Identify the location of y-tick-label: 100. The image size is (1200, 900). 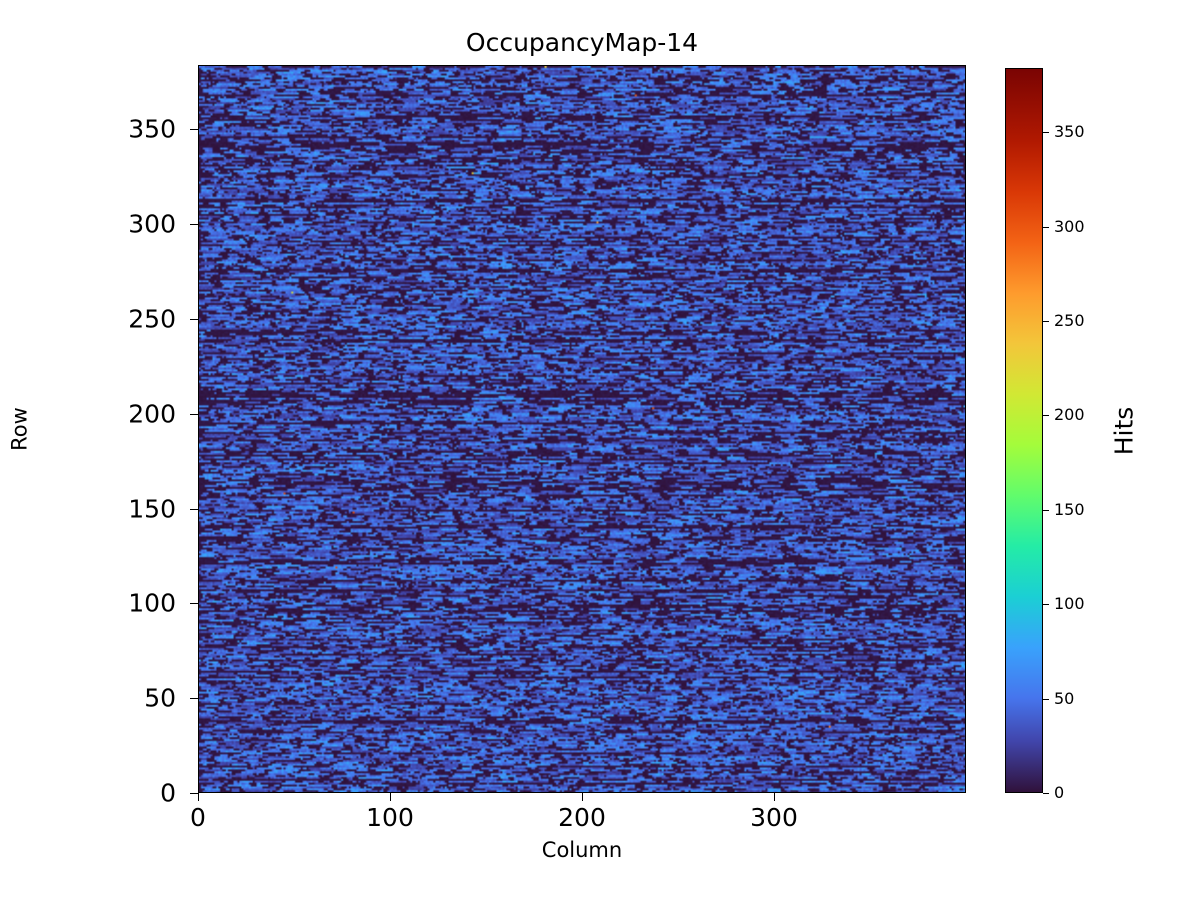
(152, 603).